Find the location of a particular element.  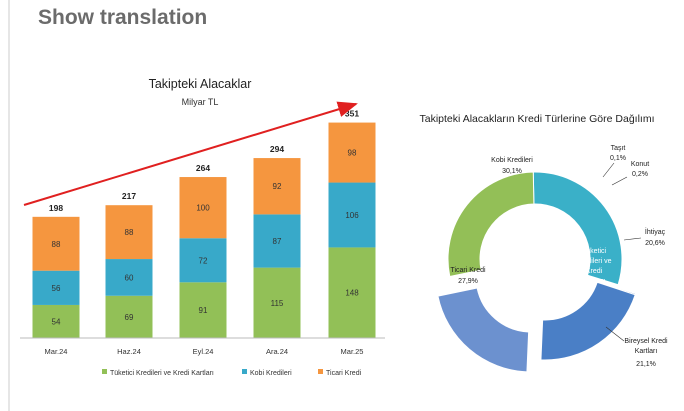

bar-segment-Ara.24-0 is located at coordinates (277, 302).